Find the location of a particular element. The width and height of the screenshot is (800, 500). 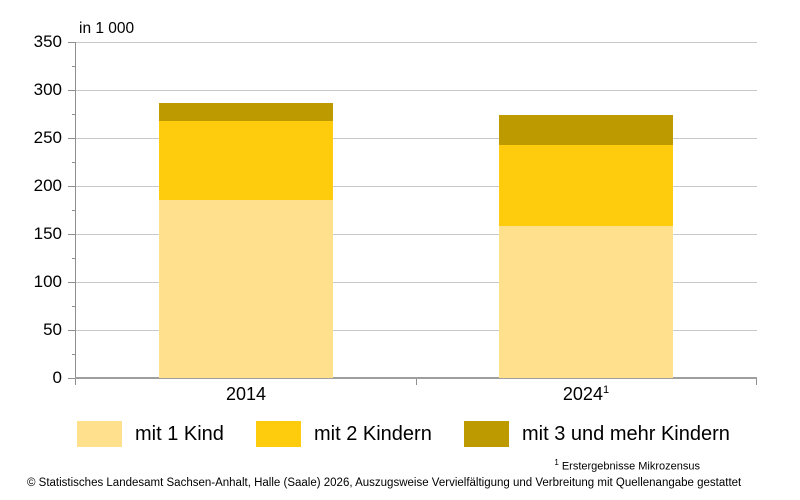

legend-item-mit-3-und-mehr-kindern: mit 3 und mehr Kindern is located at coordinates (597, 434).